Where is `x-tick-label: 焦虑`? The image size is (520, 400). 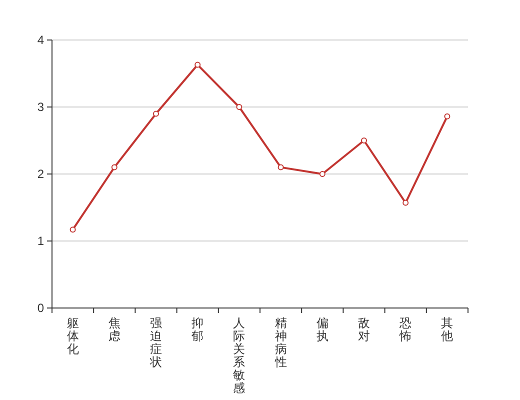 x-tick-label: 焦虑 is located at coordinates (114, 329).